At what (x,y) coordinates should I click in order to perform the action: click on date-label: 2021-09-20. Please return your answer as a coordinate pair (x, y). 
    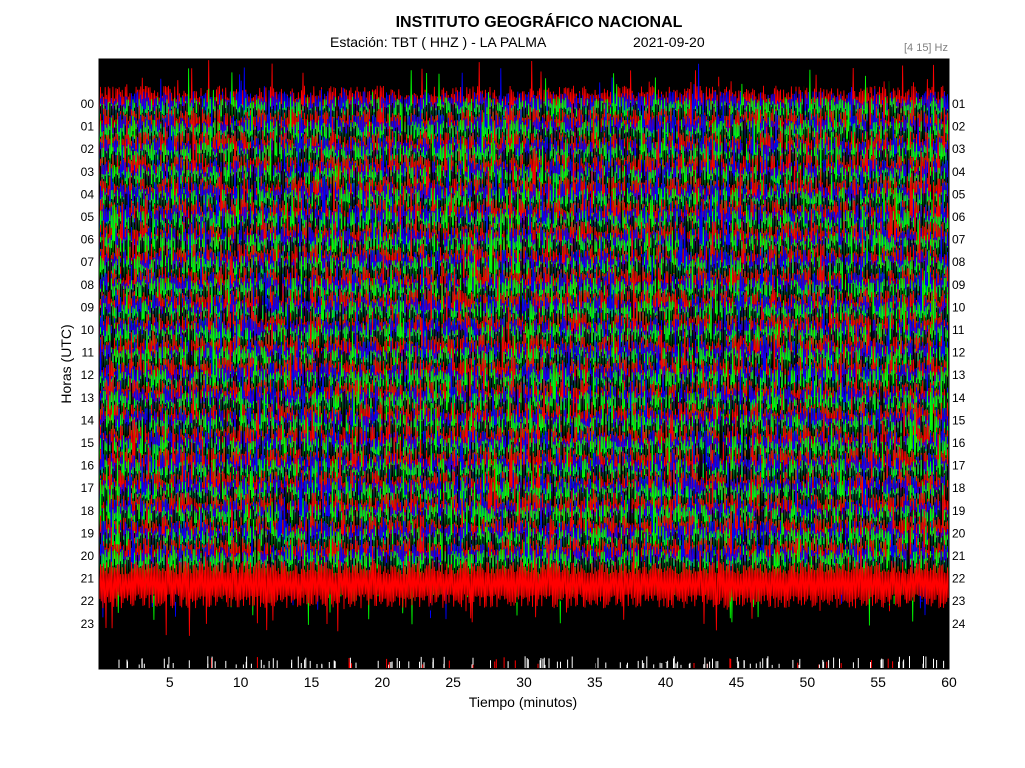
    Looking at the image, I should click on (669, 42).